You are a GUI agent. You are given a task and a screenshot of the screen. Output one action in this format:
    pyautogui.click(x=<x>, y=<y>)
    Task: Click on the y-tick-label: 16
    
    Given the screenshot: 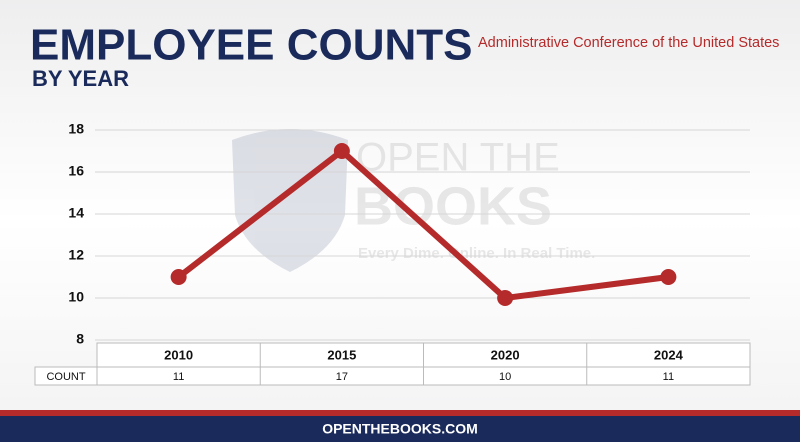 What is the action you would take?
    pyautogui.click(x=76, y=171)
    